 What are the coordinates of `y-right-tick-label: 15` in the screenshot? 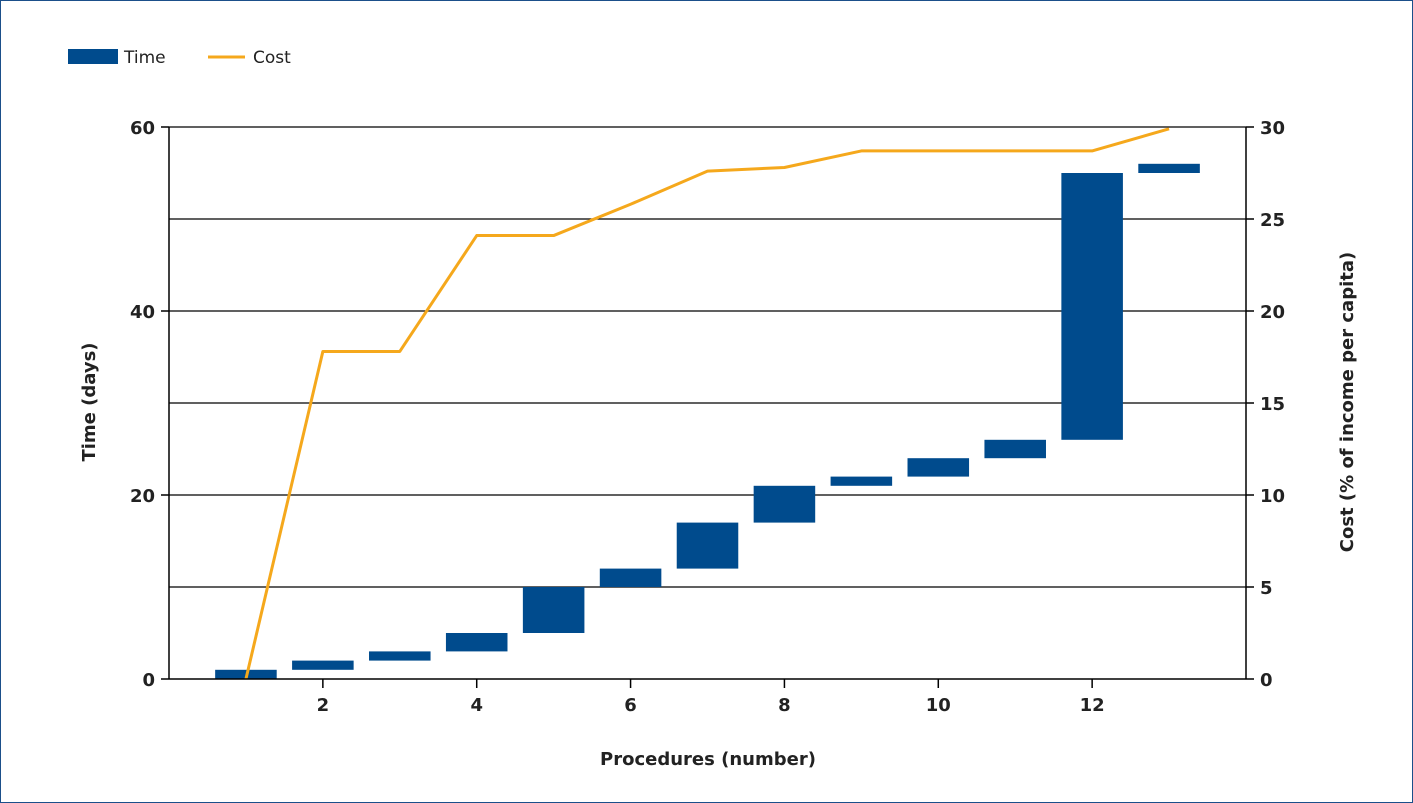 It's located at (1272, 404).